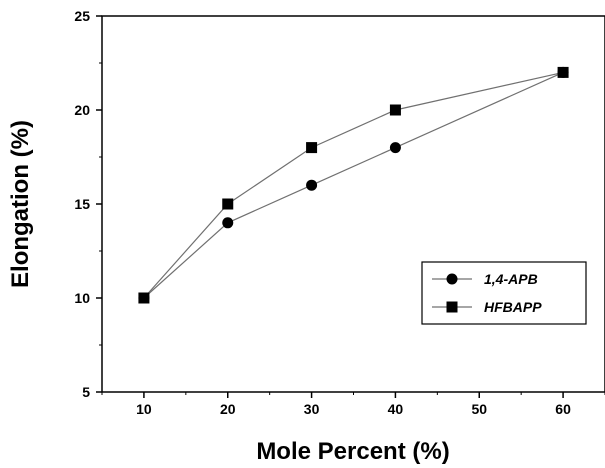 The height and width of the screenshot is (468, 605). What do you see at coordinates (563, 409) in the screenshot?
I see `x-tick-label: 60` at bounding box center [563, 409].